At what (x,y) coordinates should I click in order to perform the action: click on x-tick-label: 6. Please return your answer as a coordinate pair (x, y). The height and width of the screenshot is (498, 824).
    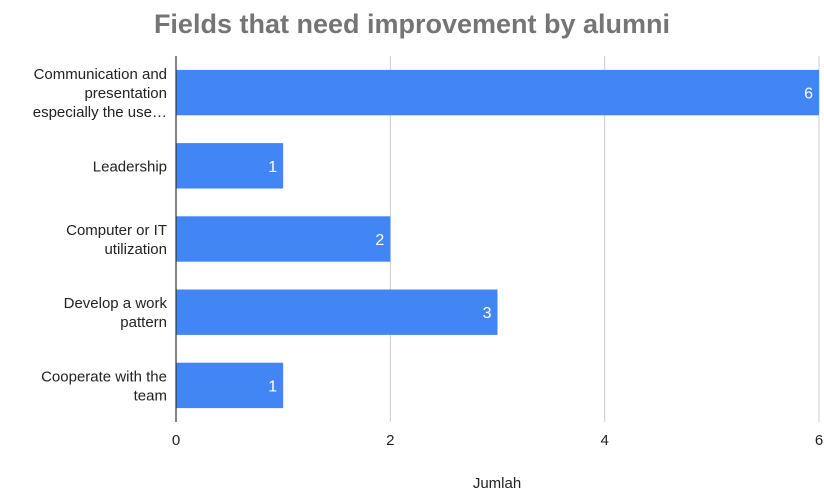
    Looking at the image, I should click on (819, 440).